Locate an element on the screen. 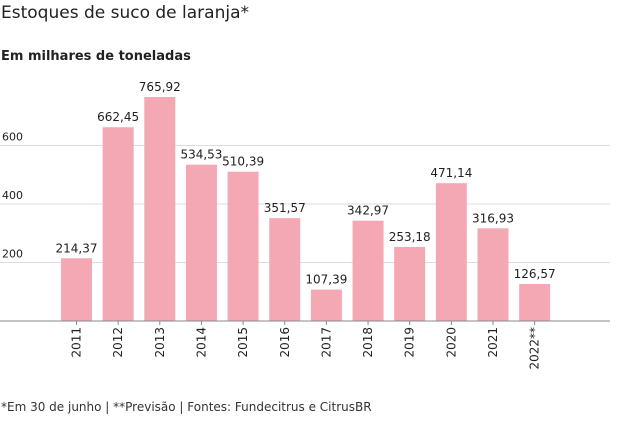  x-tick-label: 2021 is located at coordinates (493, 342).